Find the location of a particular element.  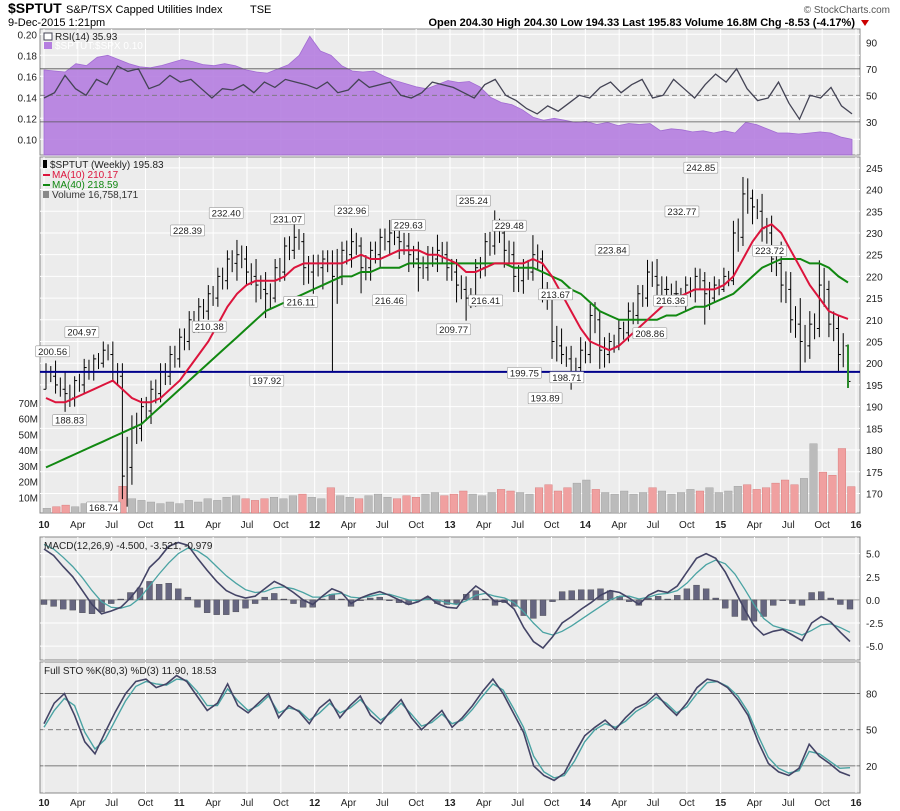

volume-legend: Volume 16,758,171 is located at coordinates (95, 195).